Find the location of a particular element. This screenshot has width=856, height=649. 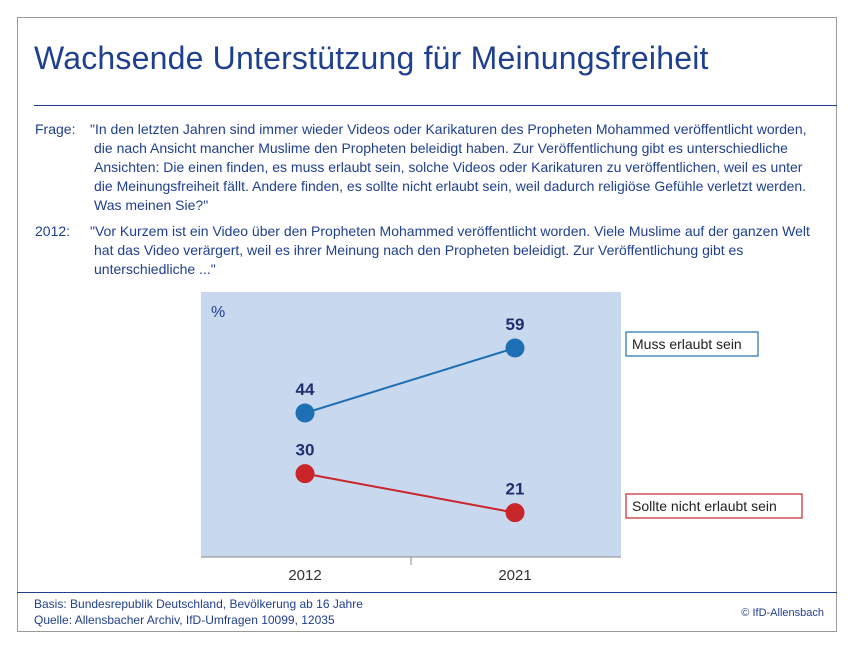

data-label: 59 is located at coordinates (515, 324).